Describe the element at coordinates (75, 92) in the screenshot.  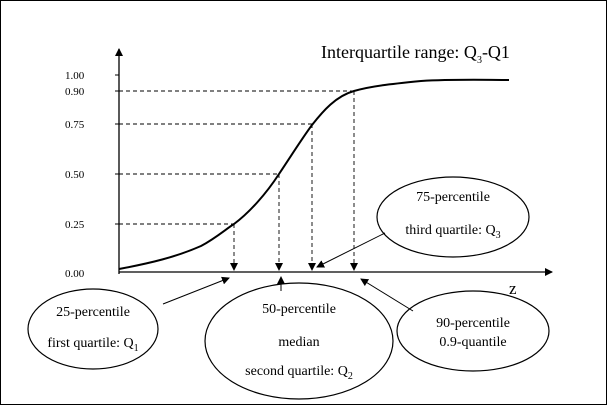
I see `y-tick-label-0.90: 0.90` at that location.